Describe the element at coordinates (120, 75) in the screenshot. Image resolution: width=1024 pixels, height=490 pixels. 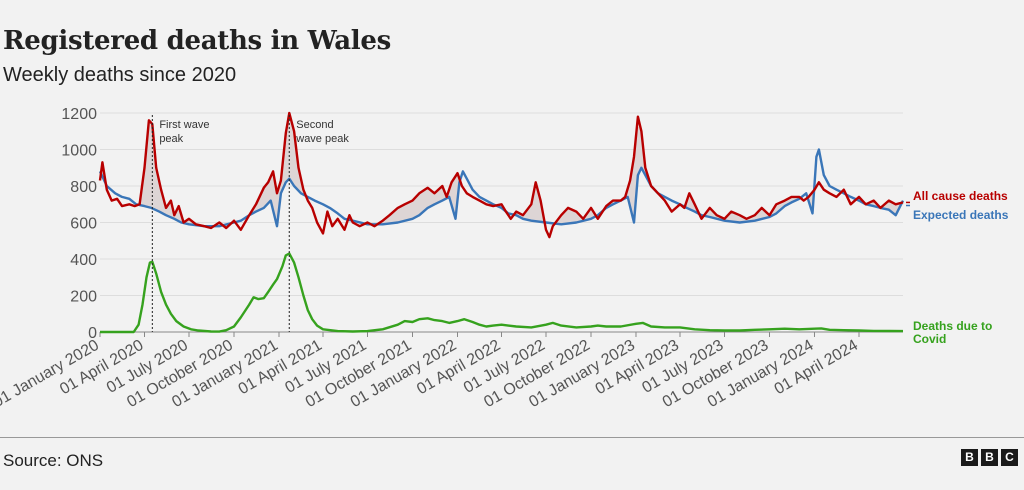
I see `page-subtitle: Weekly deaths since 2020` at that location.